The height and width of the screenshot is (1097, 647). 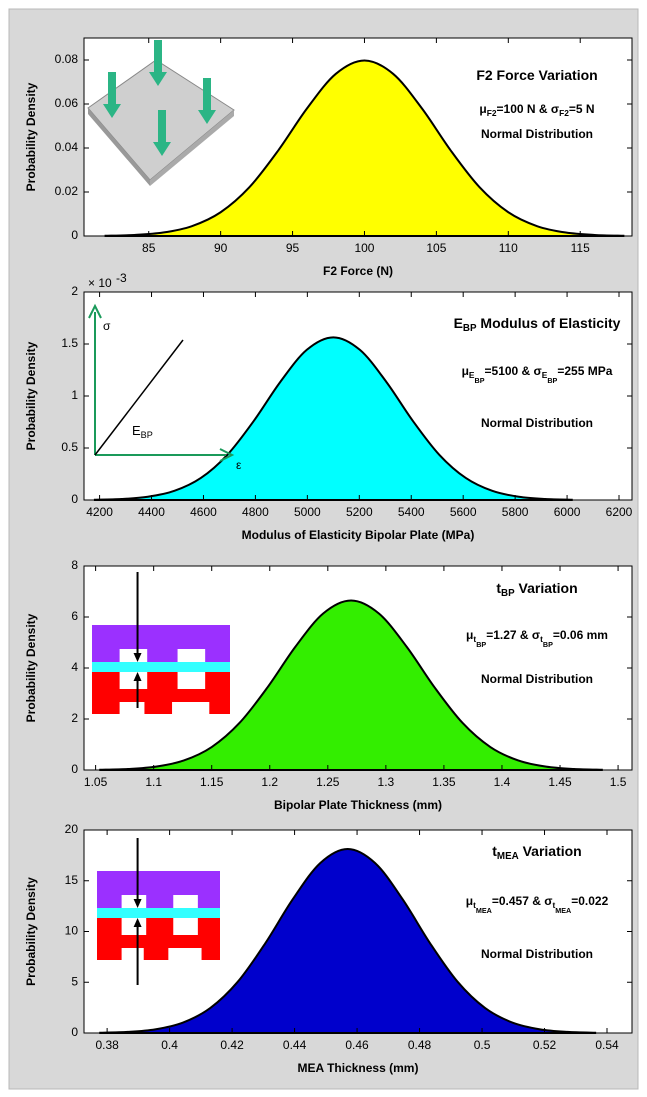 I want to click on subscript: MEA, so click(x=484, y=910).